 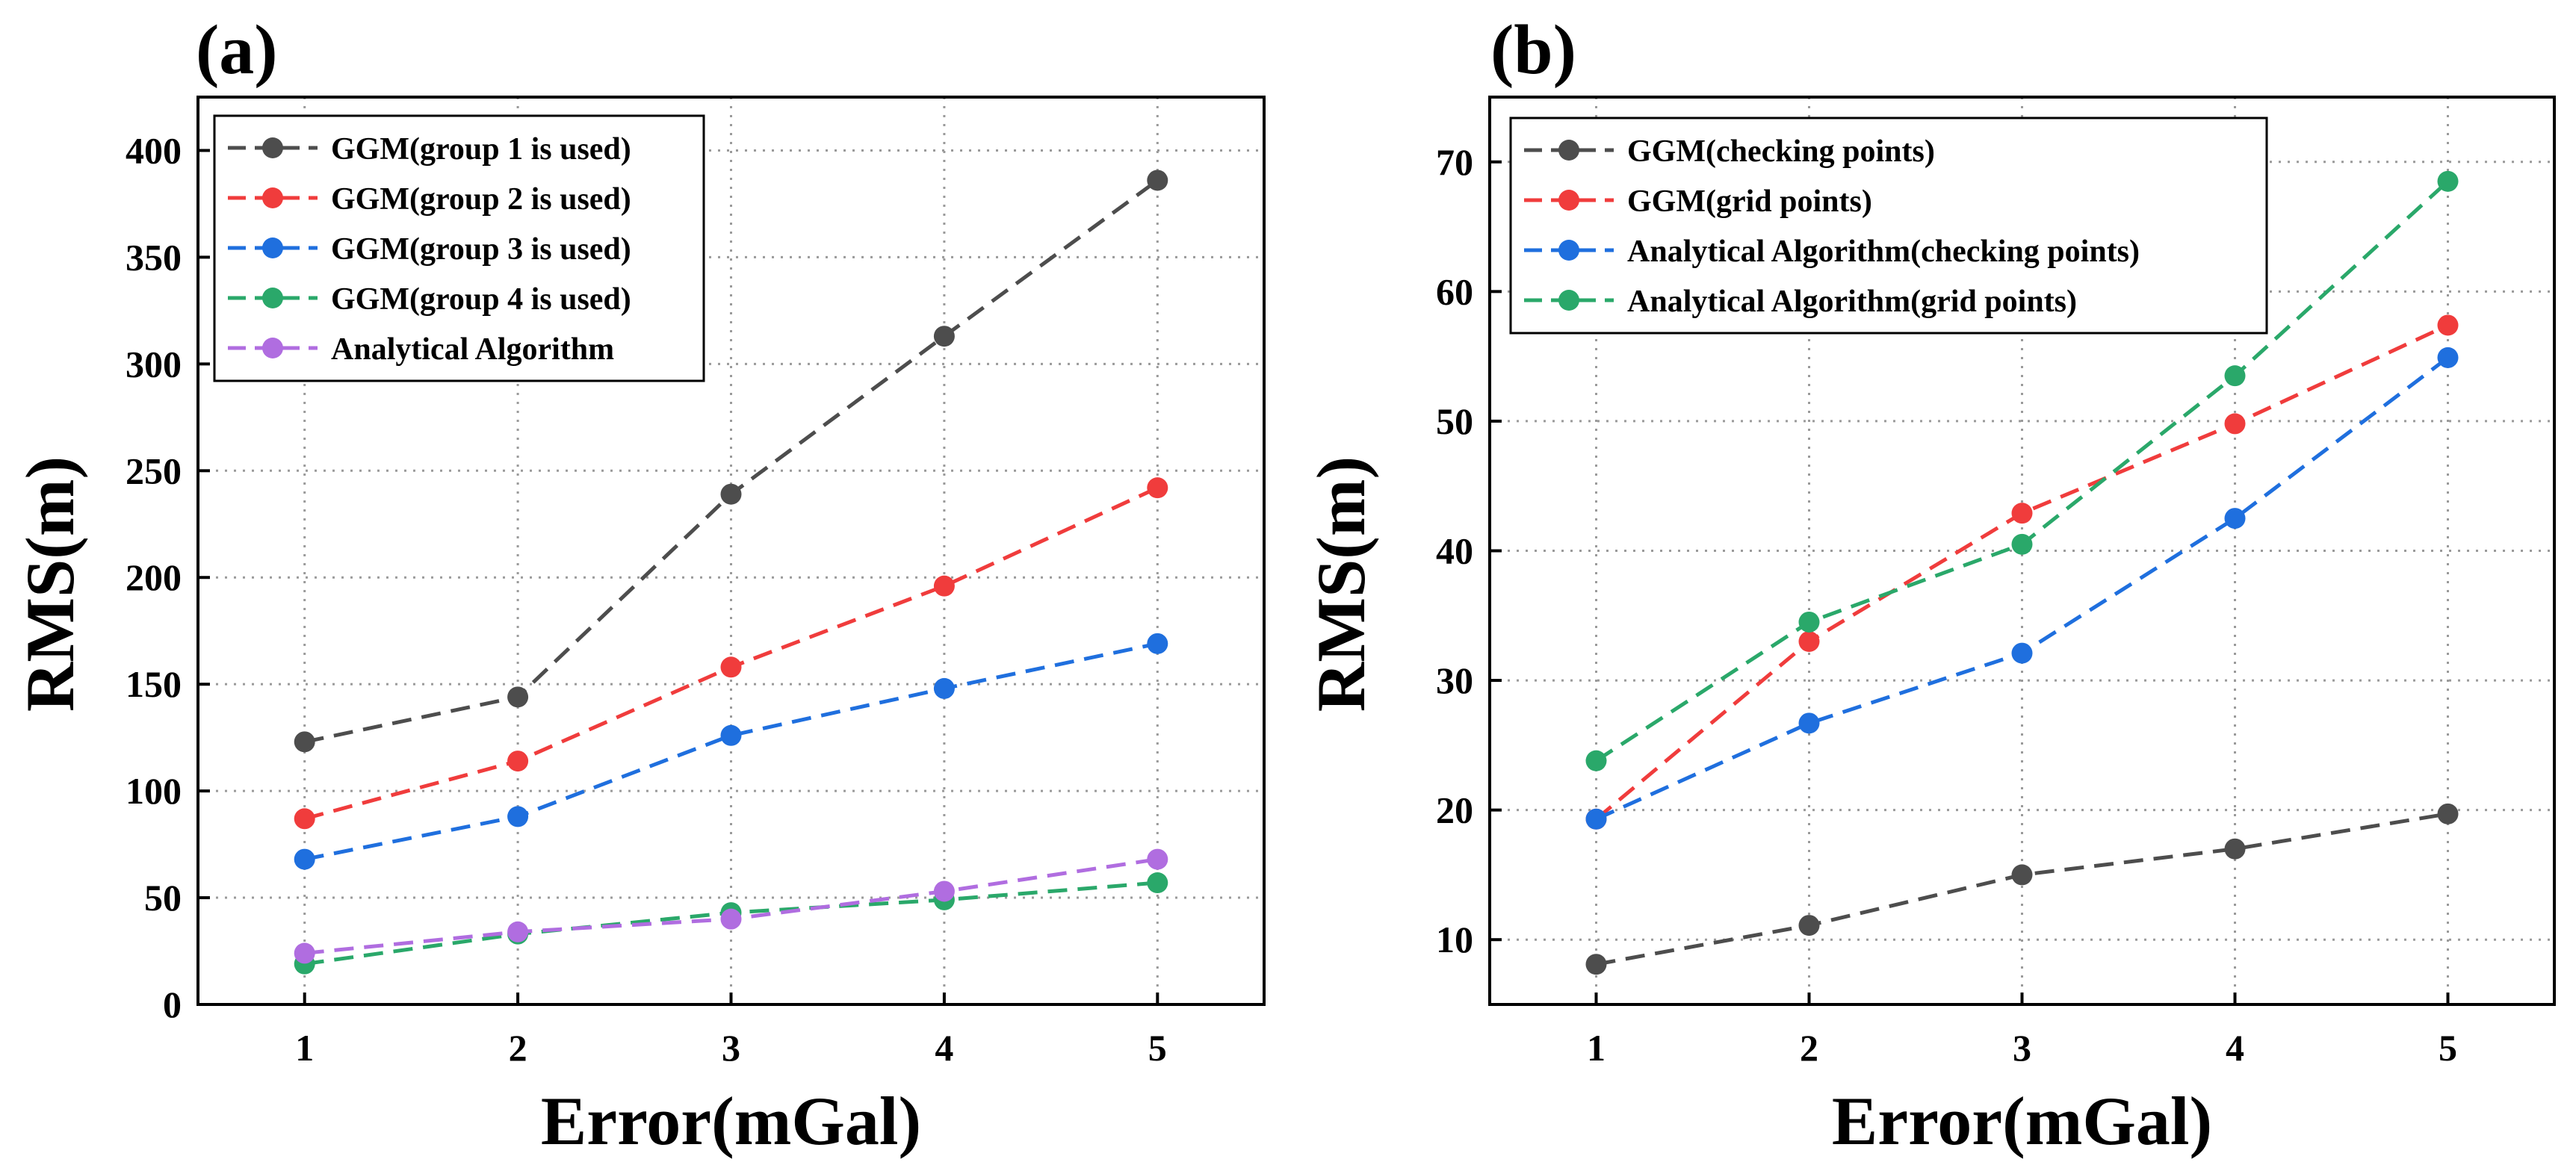 I want to click on y-tick-label: 200, so click(x=154, y=577).